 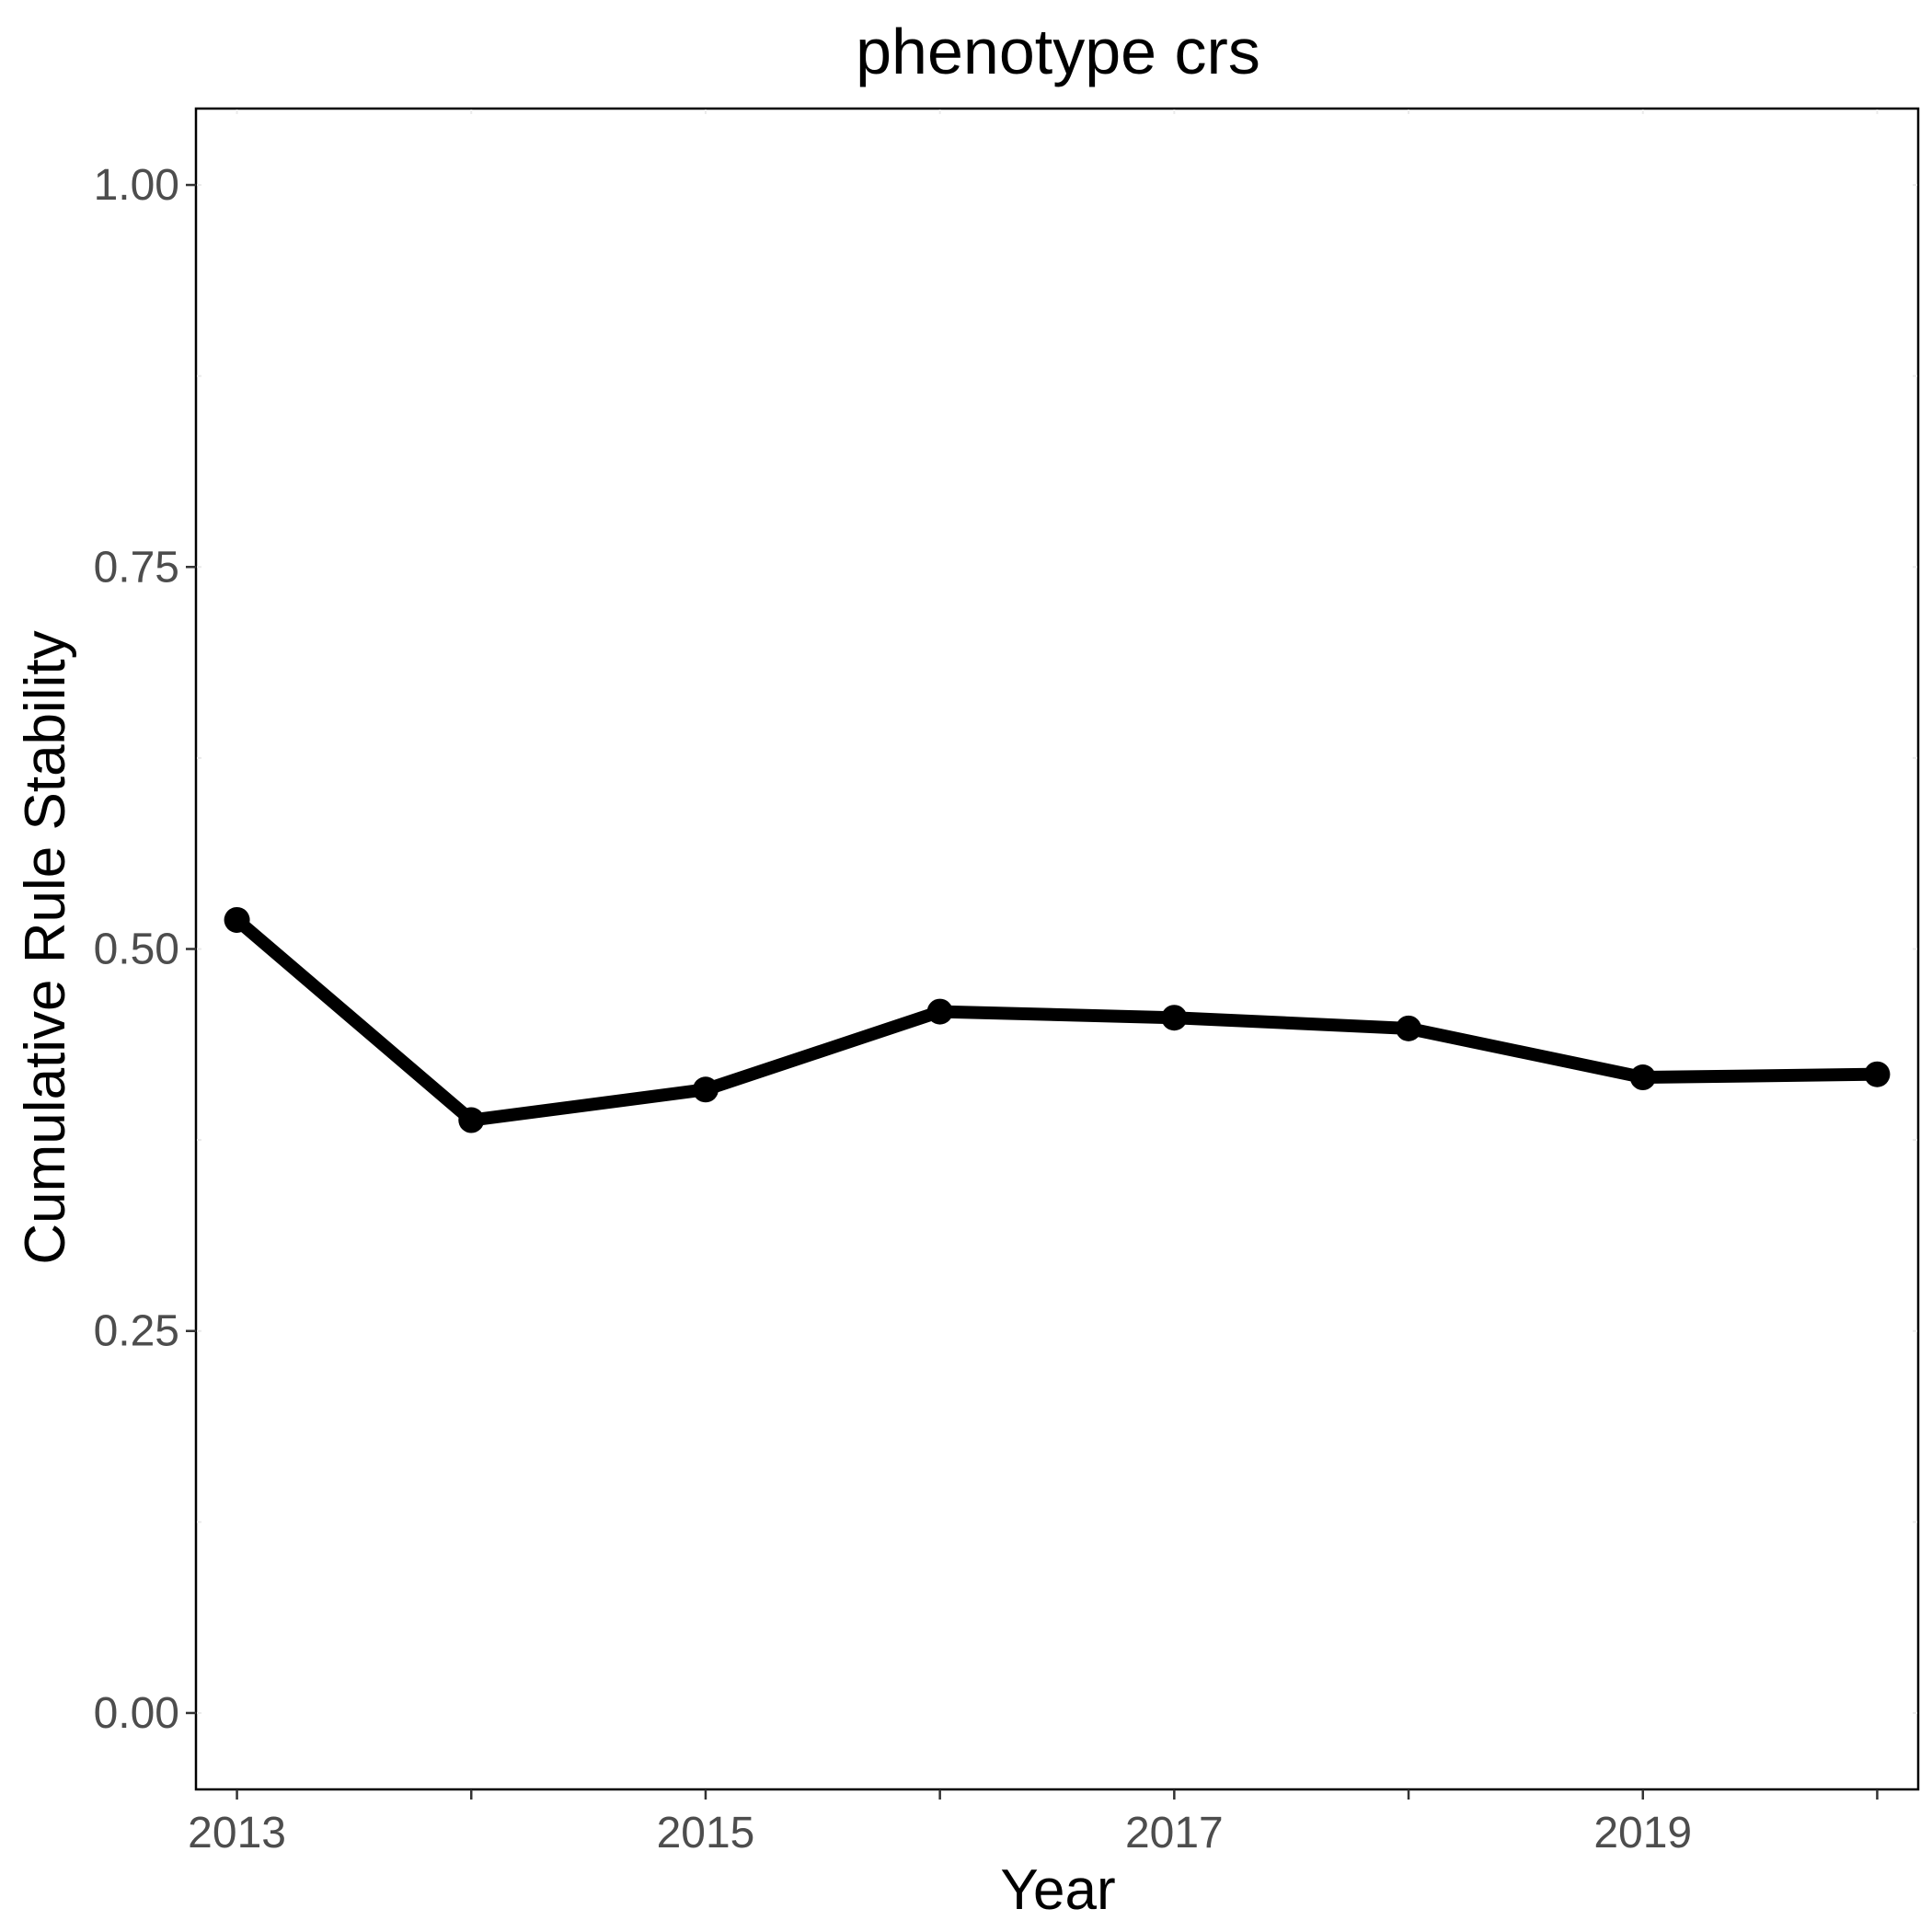 What do you see at coordinates (136, 1713) in the screenshot?
I see `y-tick-label: 0.00` at bounding box center [136, 1713].